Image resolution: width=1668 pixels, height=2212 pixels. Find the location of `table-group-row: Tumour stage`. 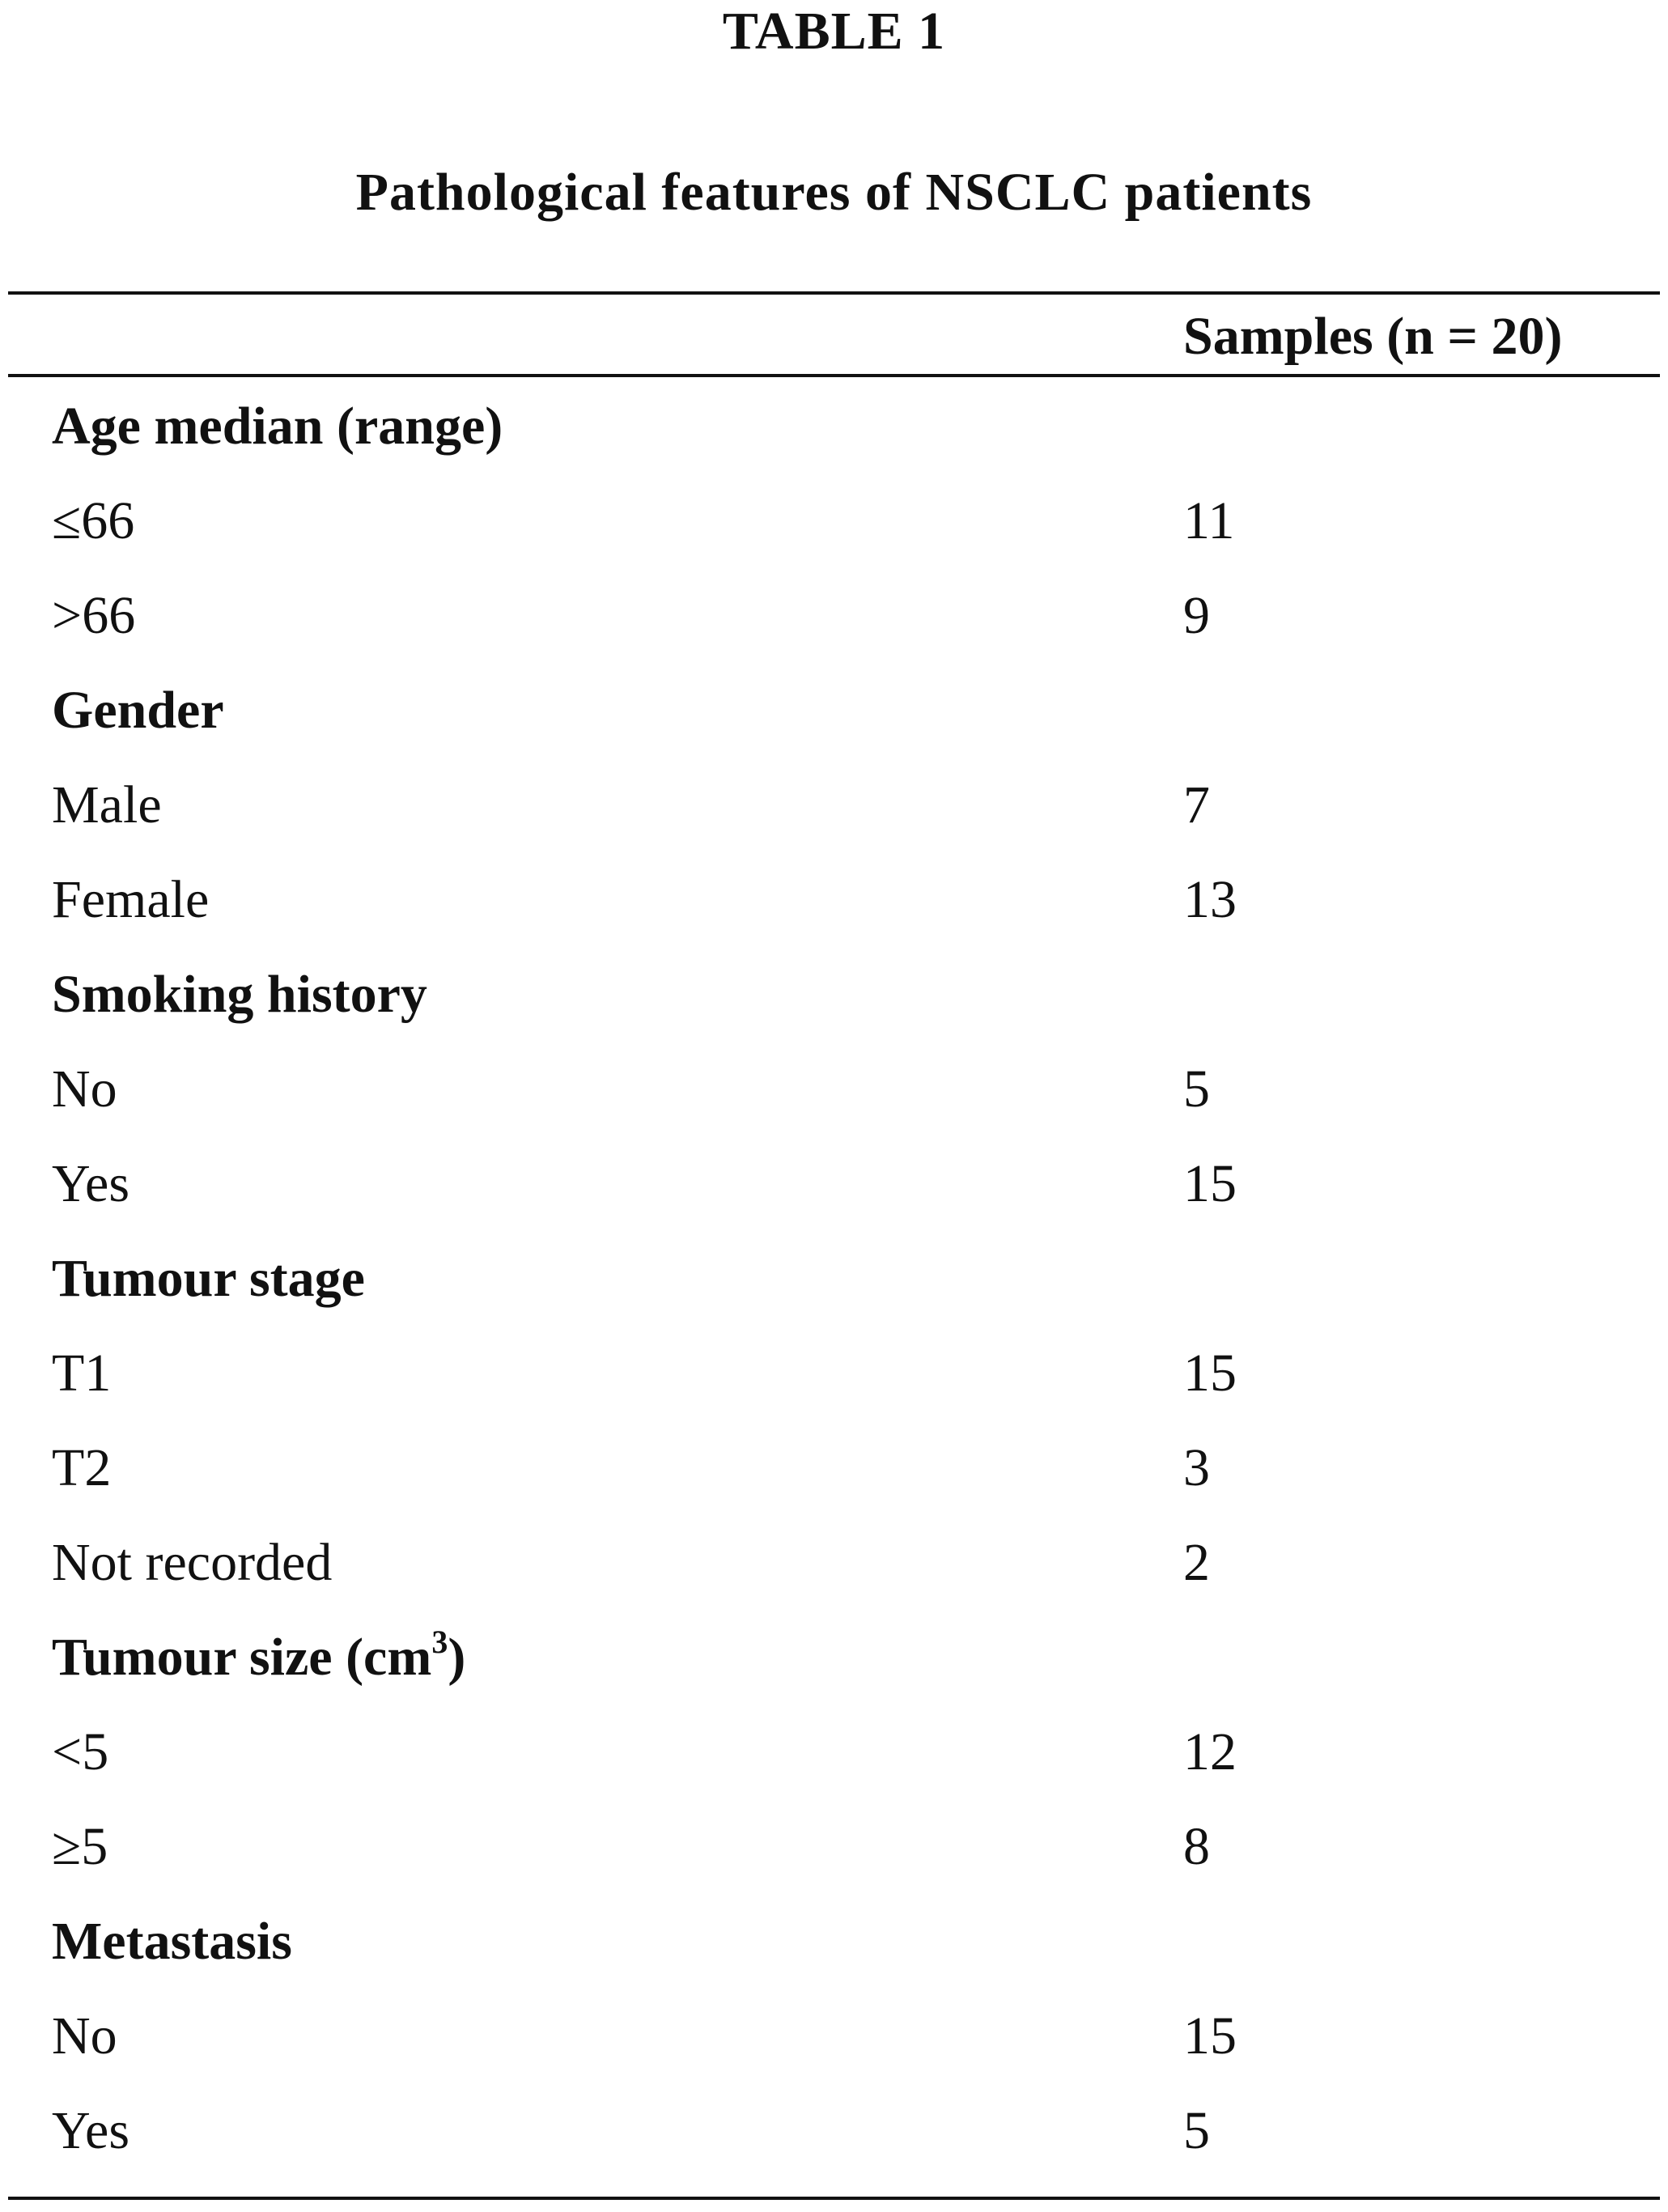

table-group-row: Tumour stage is located at coordinates (834, 1280).